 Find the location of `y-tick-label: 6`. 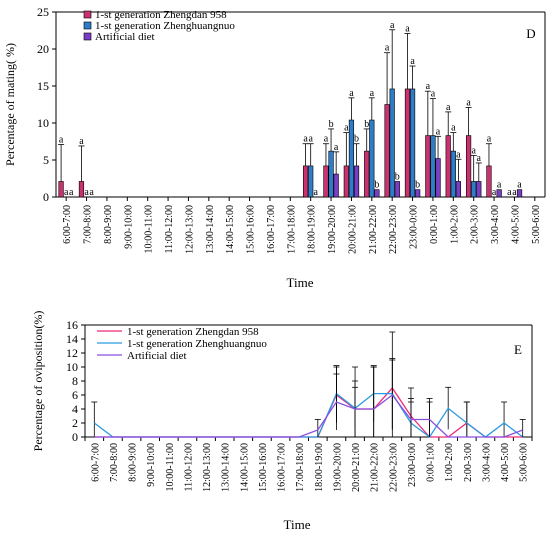

y-tick-label: 6 is located at coordinates (75, 395).